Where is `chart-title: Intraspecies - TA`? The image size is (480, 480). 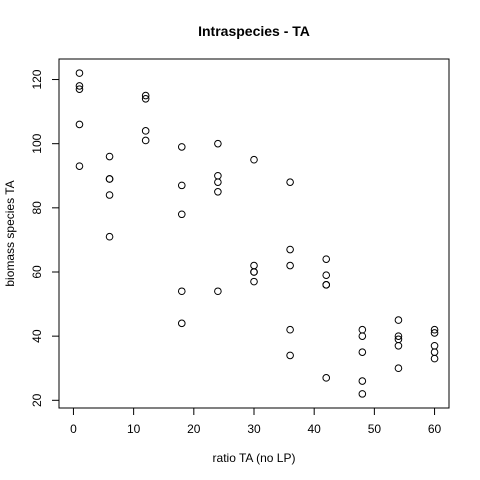 chart-title: Intraspecies - TA is located at coordinates (254, 31).